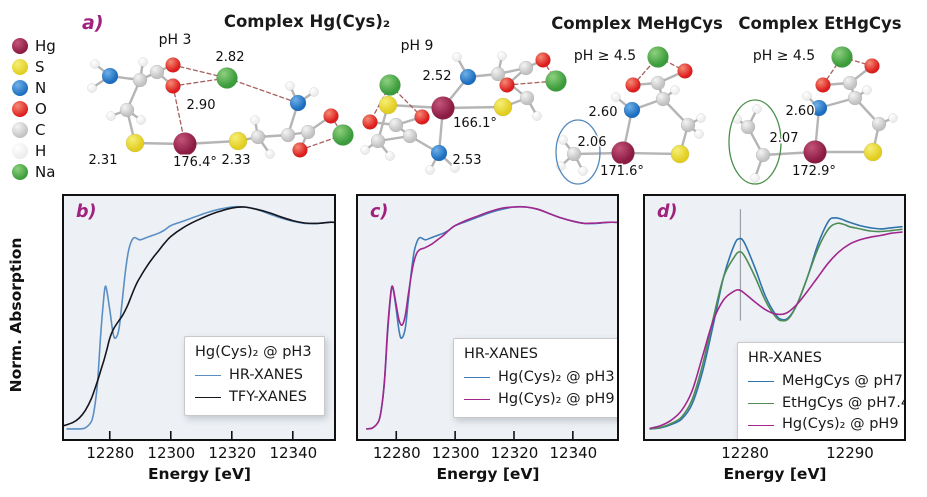  What do you see at coordinates (603, 112) in the screenshot?
I see `structure-annotation: 2.60` at bounding box center [603, 112].